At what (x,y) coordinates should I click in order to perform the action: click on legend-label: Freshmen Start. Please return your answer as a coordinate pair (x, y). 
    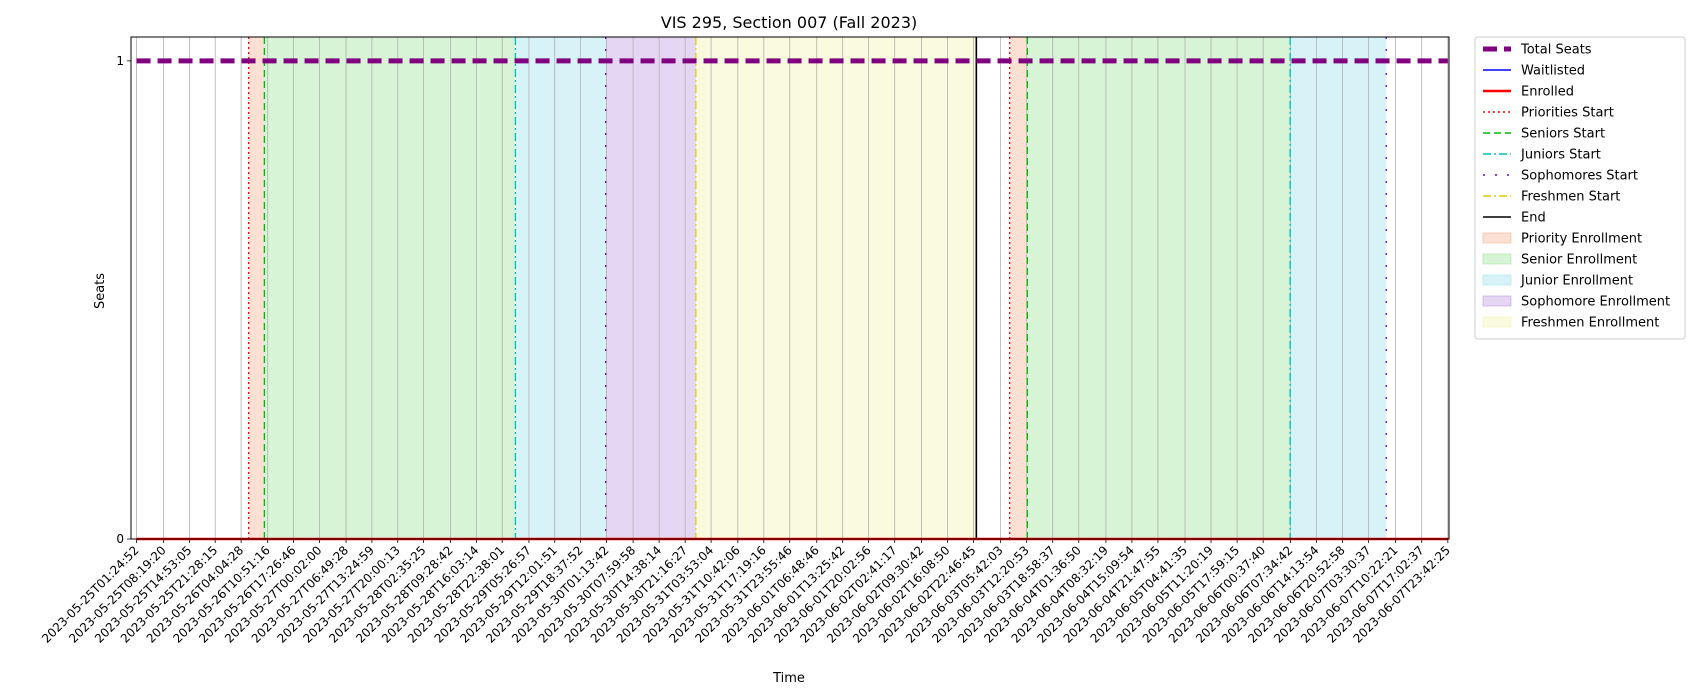
    Looking at the image, I should click on (1570, 197).